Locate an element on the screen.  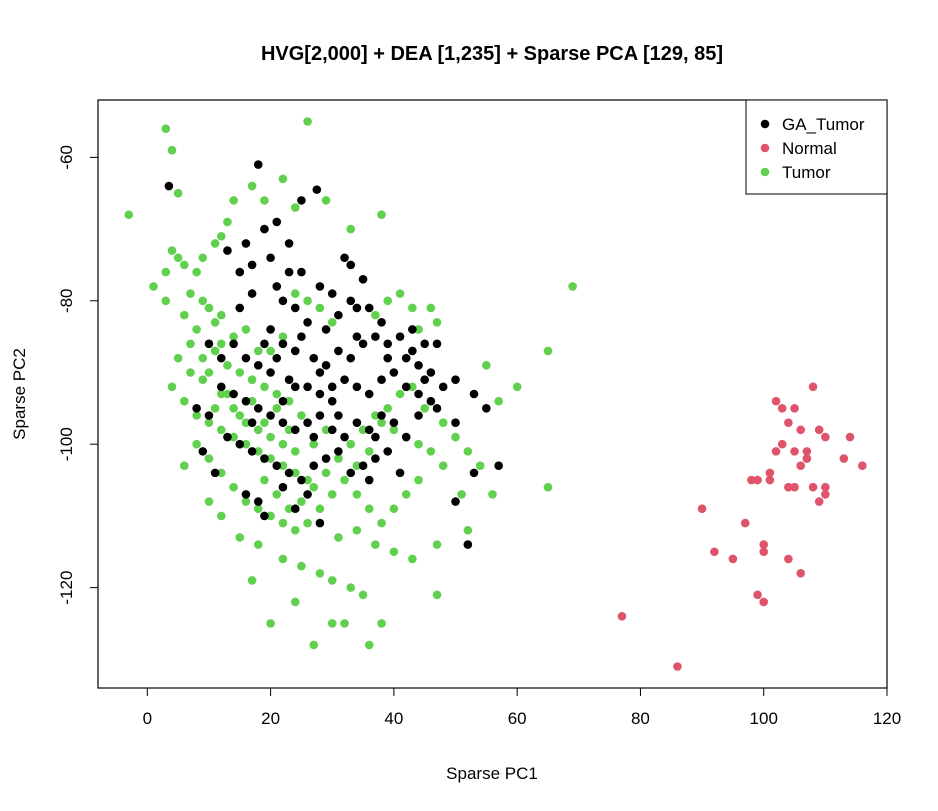
y-tick-label: -80 is located at coordinates (66, 300).